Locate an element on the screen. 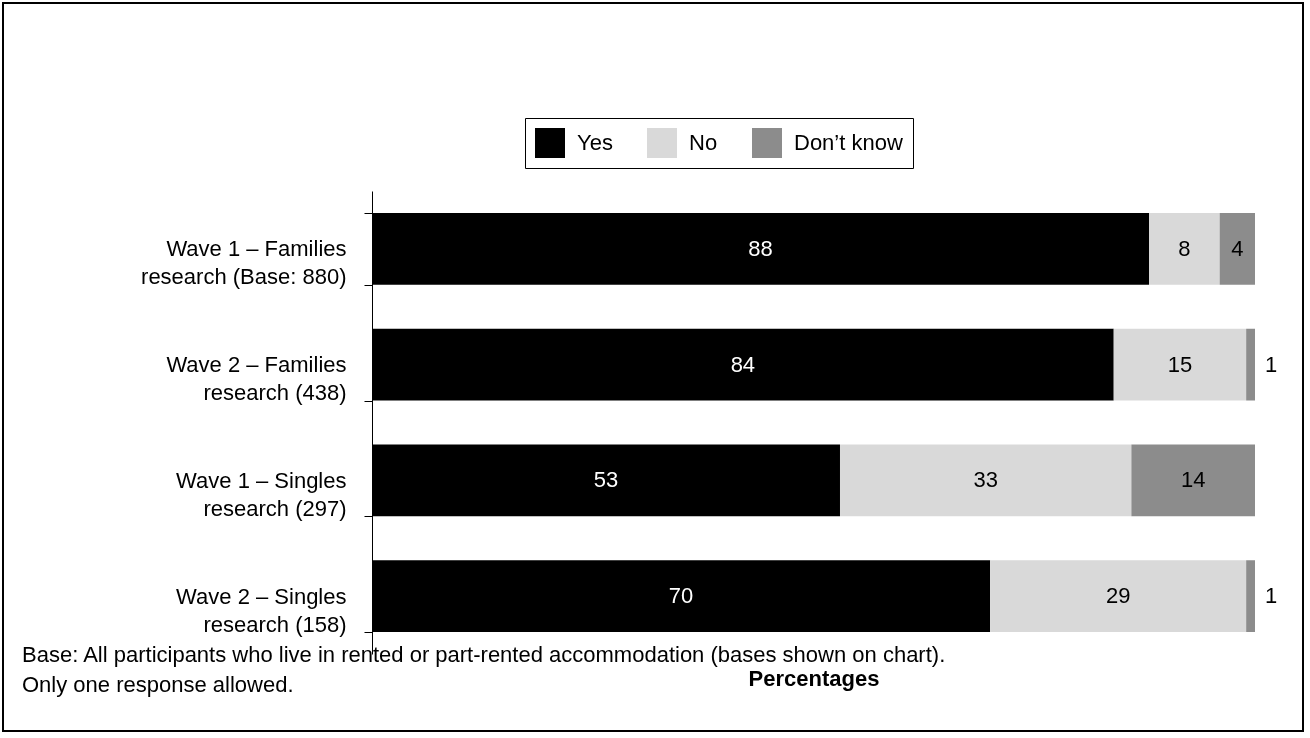 The image size is (1310, 738). data-label: 4 is located at coordinates (1237, 248).